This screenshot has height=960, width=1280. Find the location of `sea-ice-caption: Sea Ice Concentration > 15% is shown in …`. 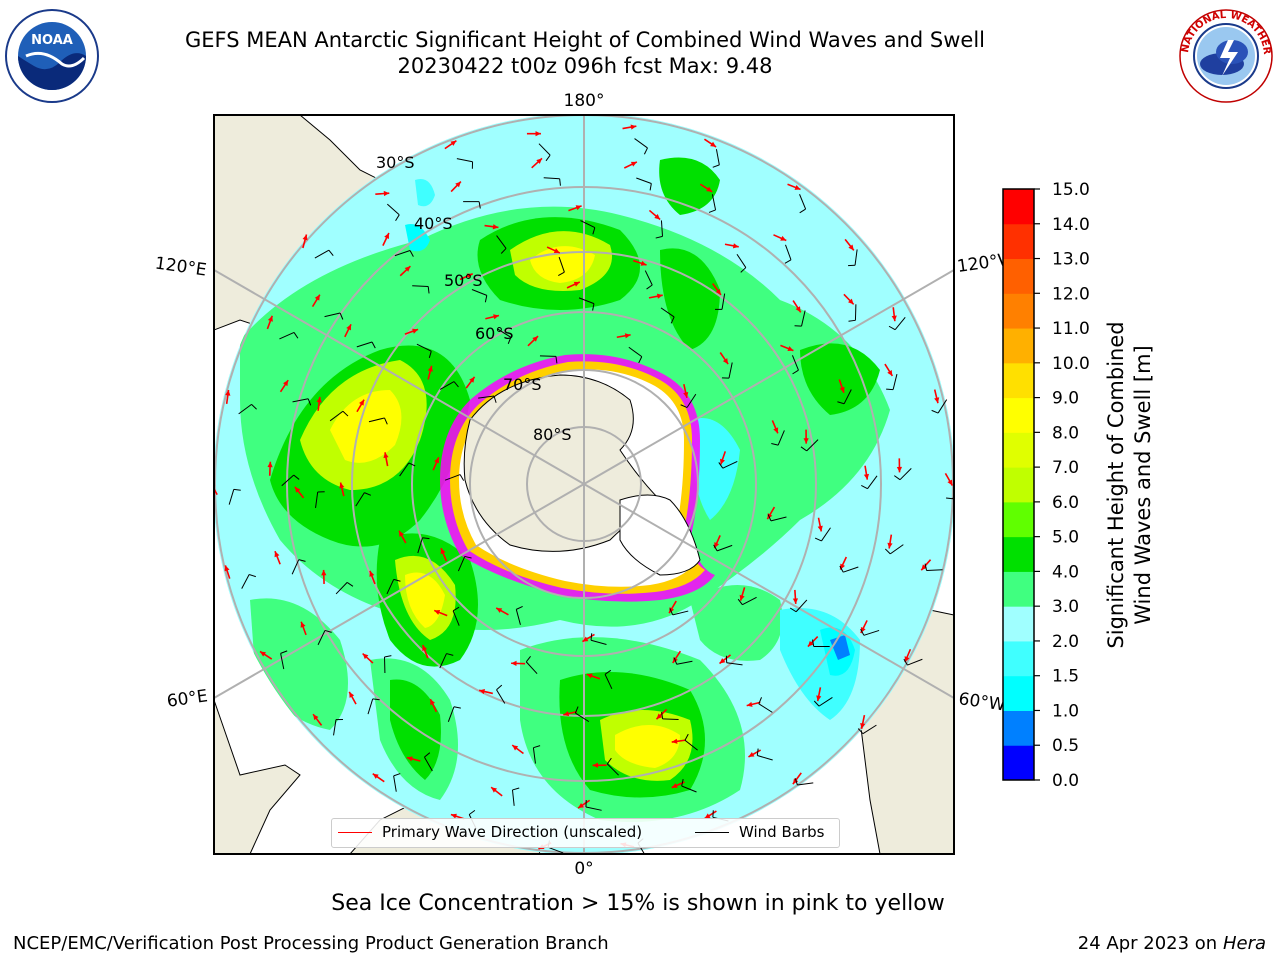

sea-ice-caption: Sea Ice Concentration > 15% is shown in … is located at coordinates (638, 903).